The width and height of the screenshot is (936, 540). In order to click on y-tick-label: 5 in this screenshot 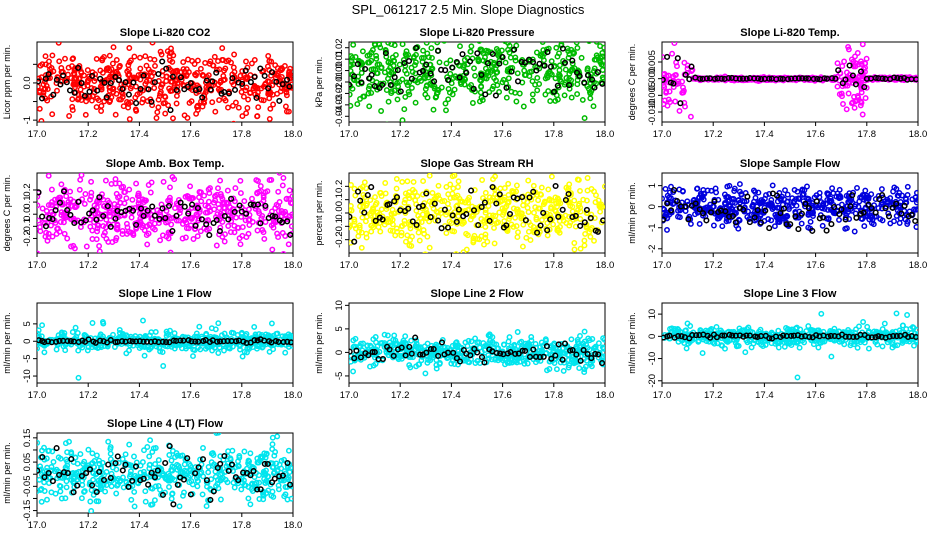, I will do `click(27, 323)`.